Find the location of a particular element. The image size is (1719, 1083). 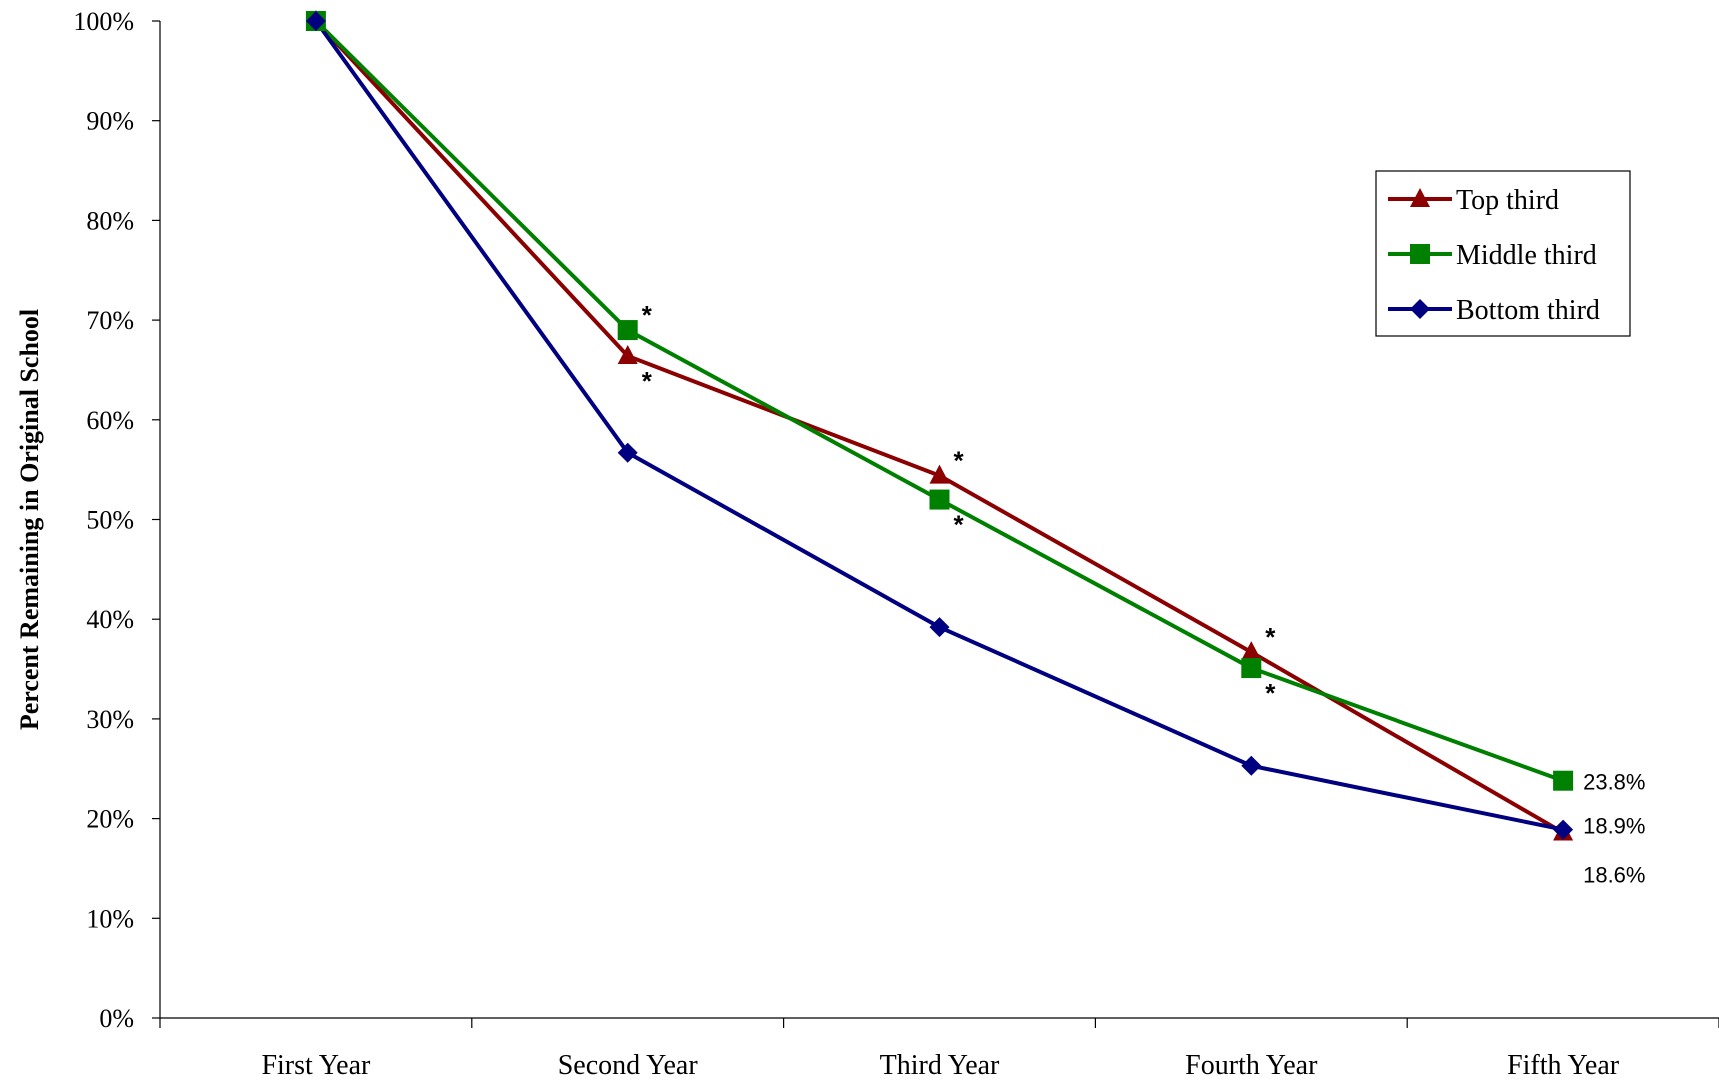

legend-triangle-marker is located at coordinates (1420, 197).